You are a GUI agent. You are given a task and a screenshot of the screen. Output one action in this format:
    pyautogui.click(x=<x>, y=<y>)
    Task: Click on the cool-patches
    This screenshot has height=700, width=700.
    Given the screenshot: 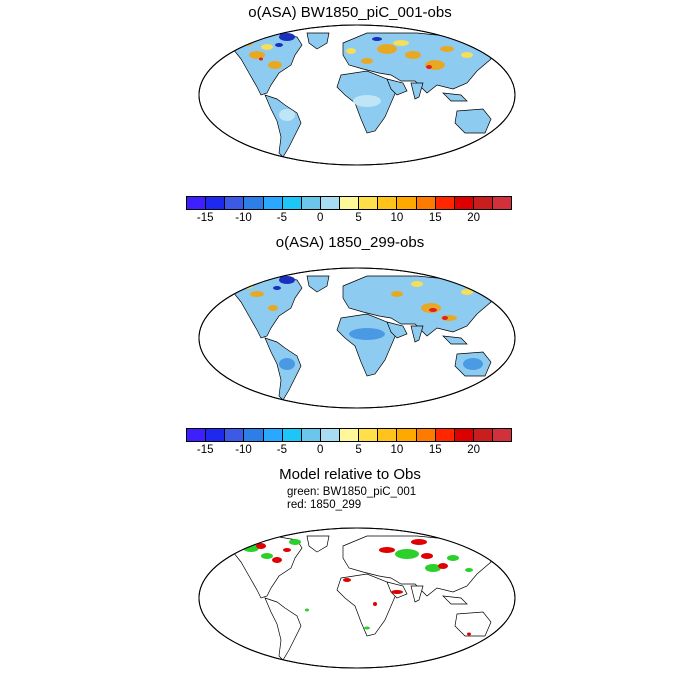 What is the action you would take?
    pyautogui.click(x=381, y=349)
    